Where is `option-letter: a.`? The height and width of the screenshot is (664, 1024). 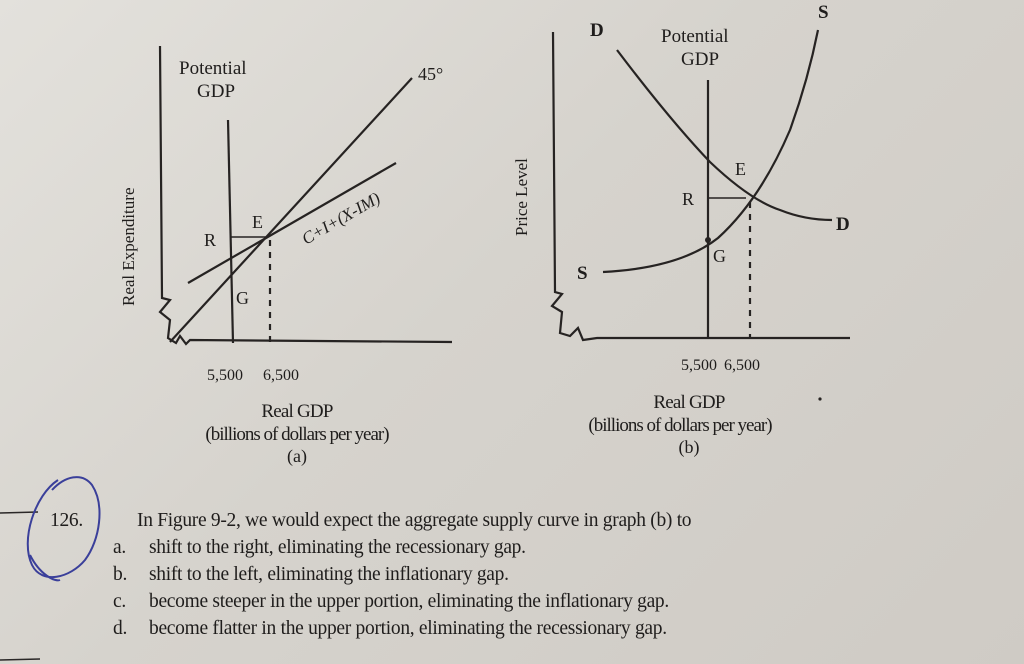 option-letter: a. is located at coordinates (119, 547).